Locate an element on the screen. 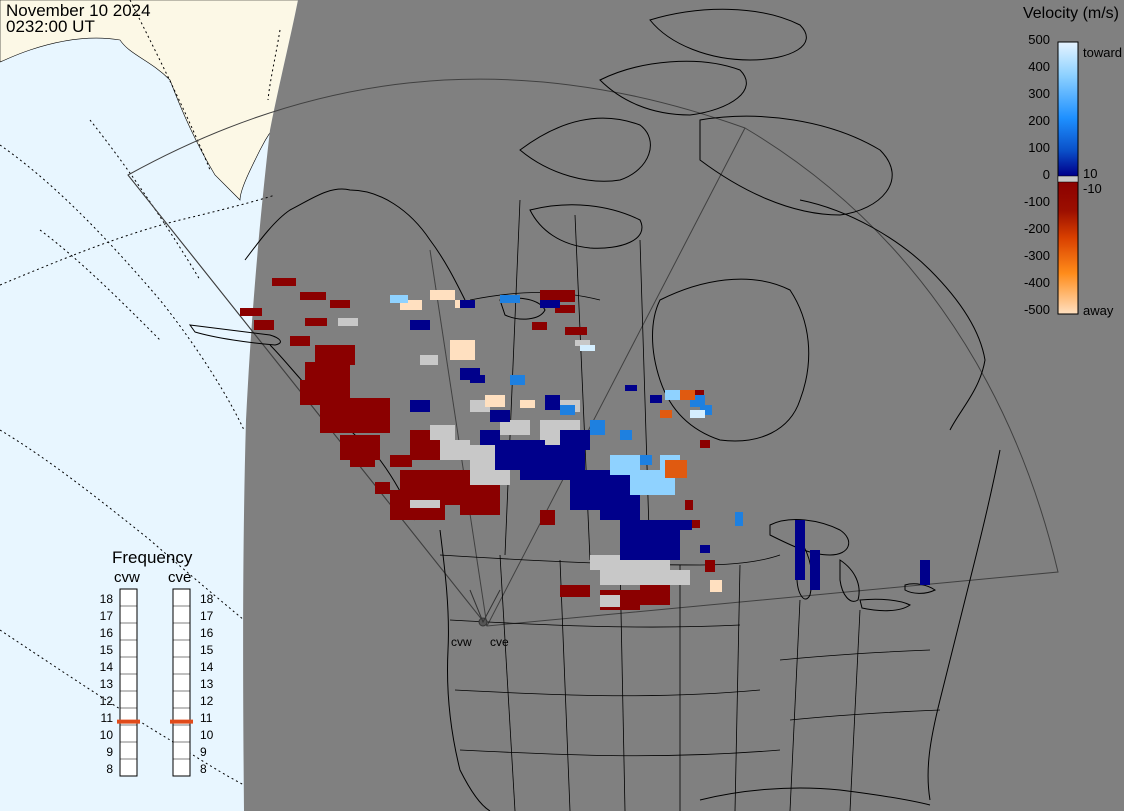 The width and height of the screenshot is (1124, 811). frequency-radar-cvw: cvw is located at coordinates (127, 577).